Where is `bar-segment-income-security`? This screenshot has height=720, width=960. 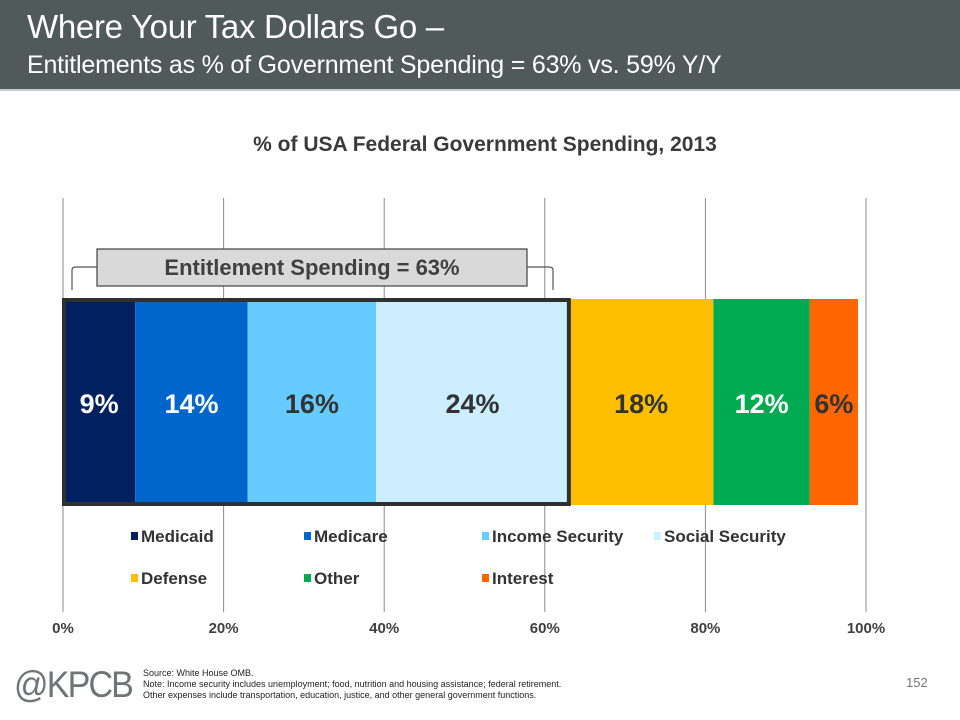
bar-segment-income-security is located at coordinates (312, 402).